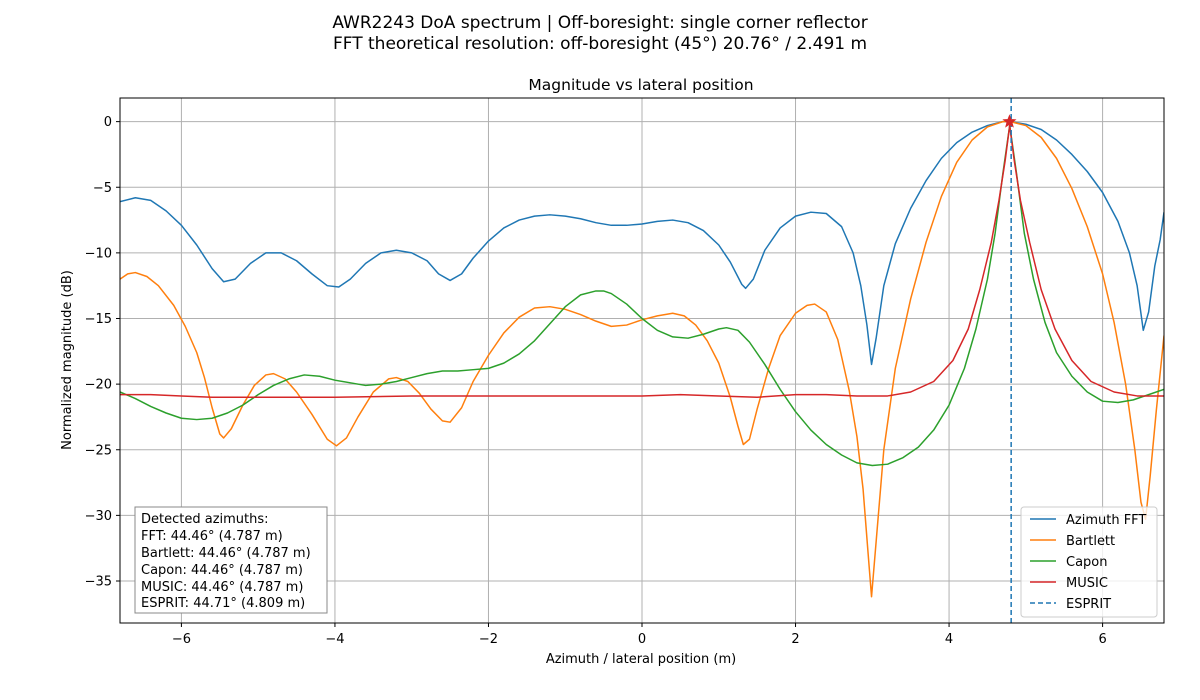  I want to click on x-tick-label: 4, so click(949, 639).